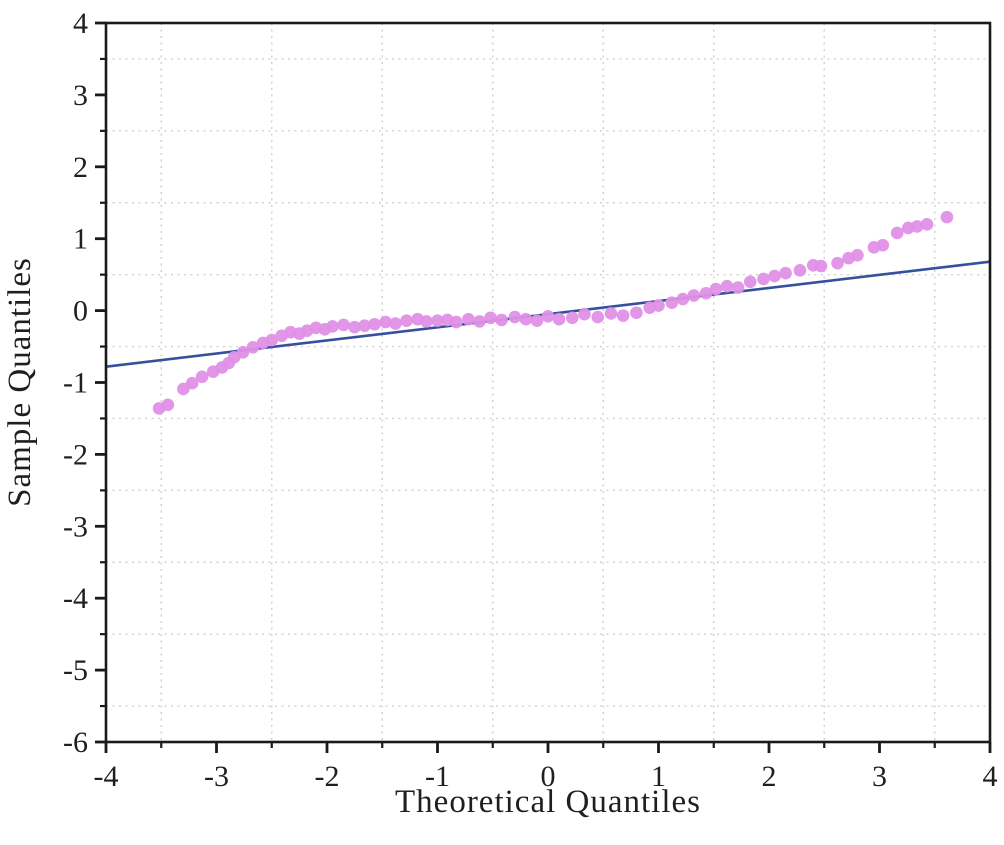 This screenshot has height=845, width=1004. What do you see at coordinates (80, 23) in the screenshot?
I see `y-tick-label: 4` at bounding box center [80, 23].